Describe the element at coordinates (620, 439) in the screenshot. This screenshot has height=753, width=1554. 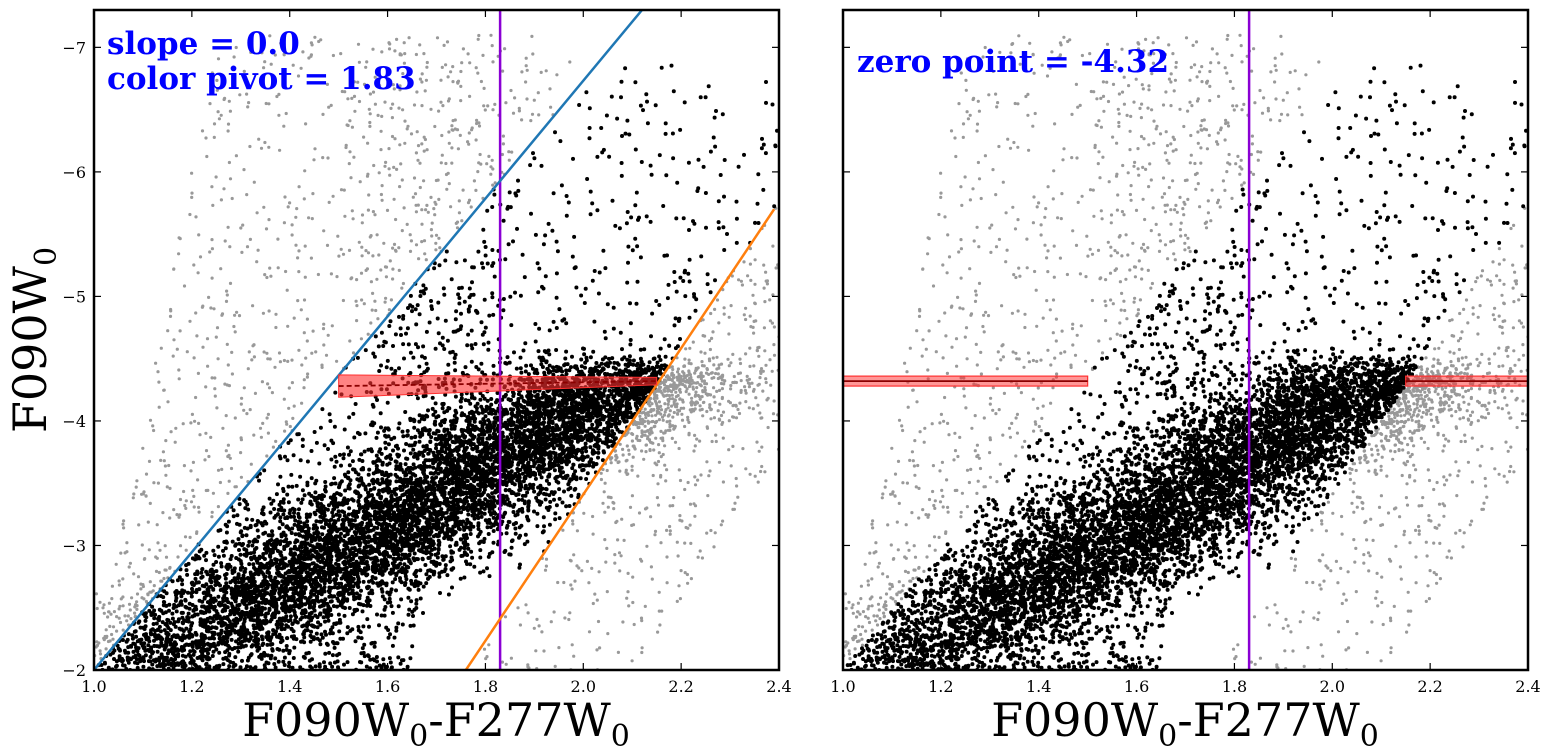
I see `red-color-bound-line` at that location.